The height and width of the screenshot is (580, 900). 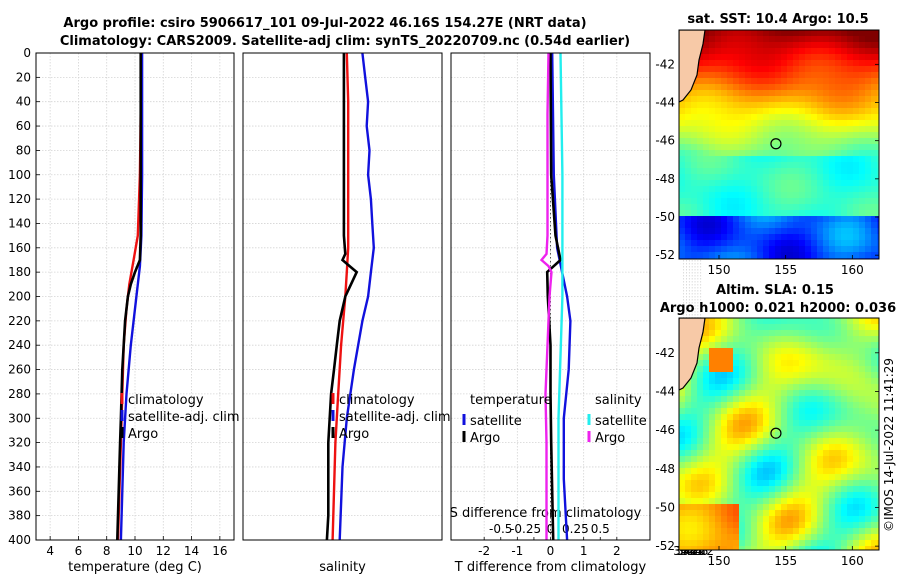 What do you see at coordinates (551, 551) in the screenshot?
I see `x-tick-label: 0` at bounding box center [551, 551].